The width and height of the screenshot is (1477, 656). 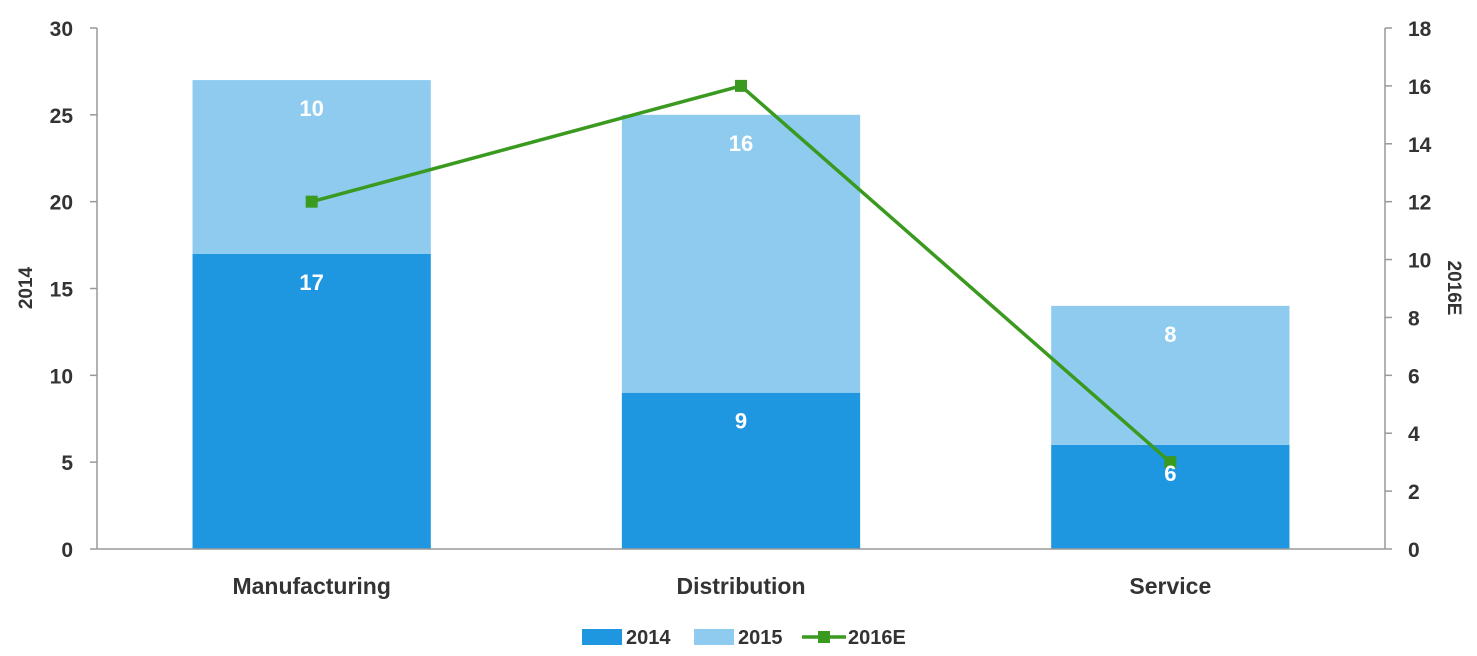 I want to click on legend: 2014 2015 2016E, so click(x=744, y=638).